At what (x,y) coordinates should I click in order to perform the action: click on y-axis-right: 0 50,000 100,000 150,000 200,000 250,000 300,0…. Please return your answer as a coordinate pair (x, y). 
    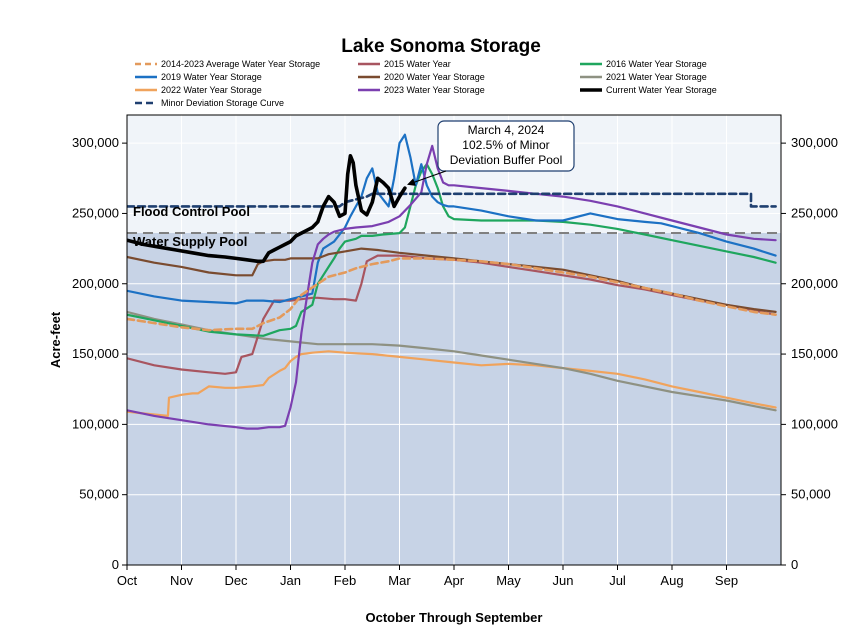
    Looking at the image, I should click on (809, 353).